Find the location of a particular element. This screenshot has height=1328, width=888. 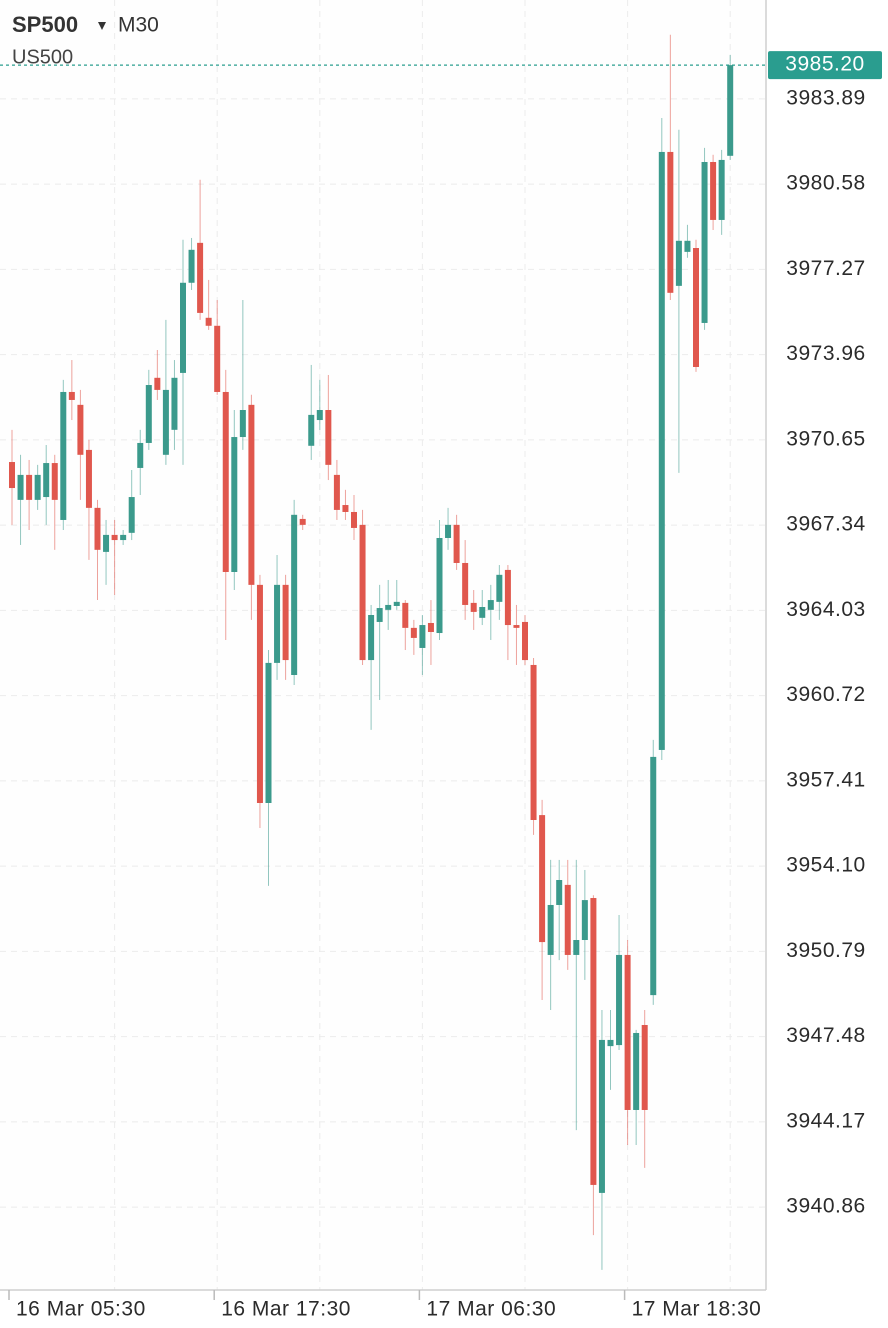

dropdown-icon is located at coordinates (102, 26).